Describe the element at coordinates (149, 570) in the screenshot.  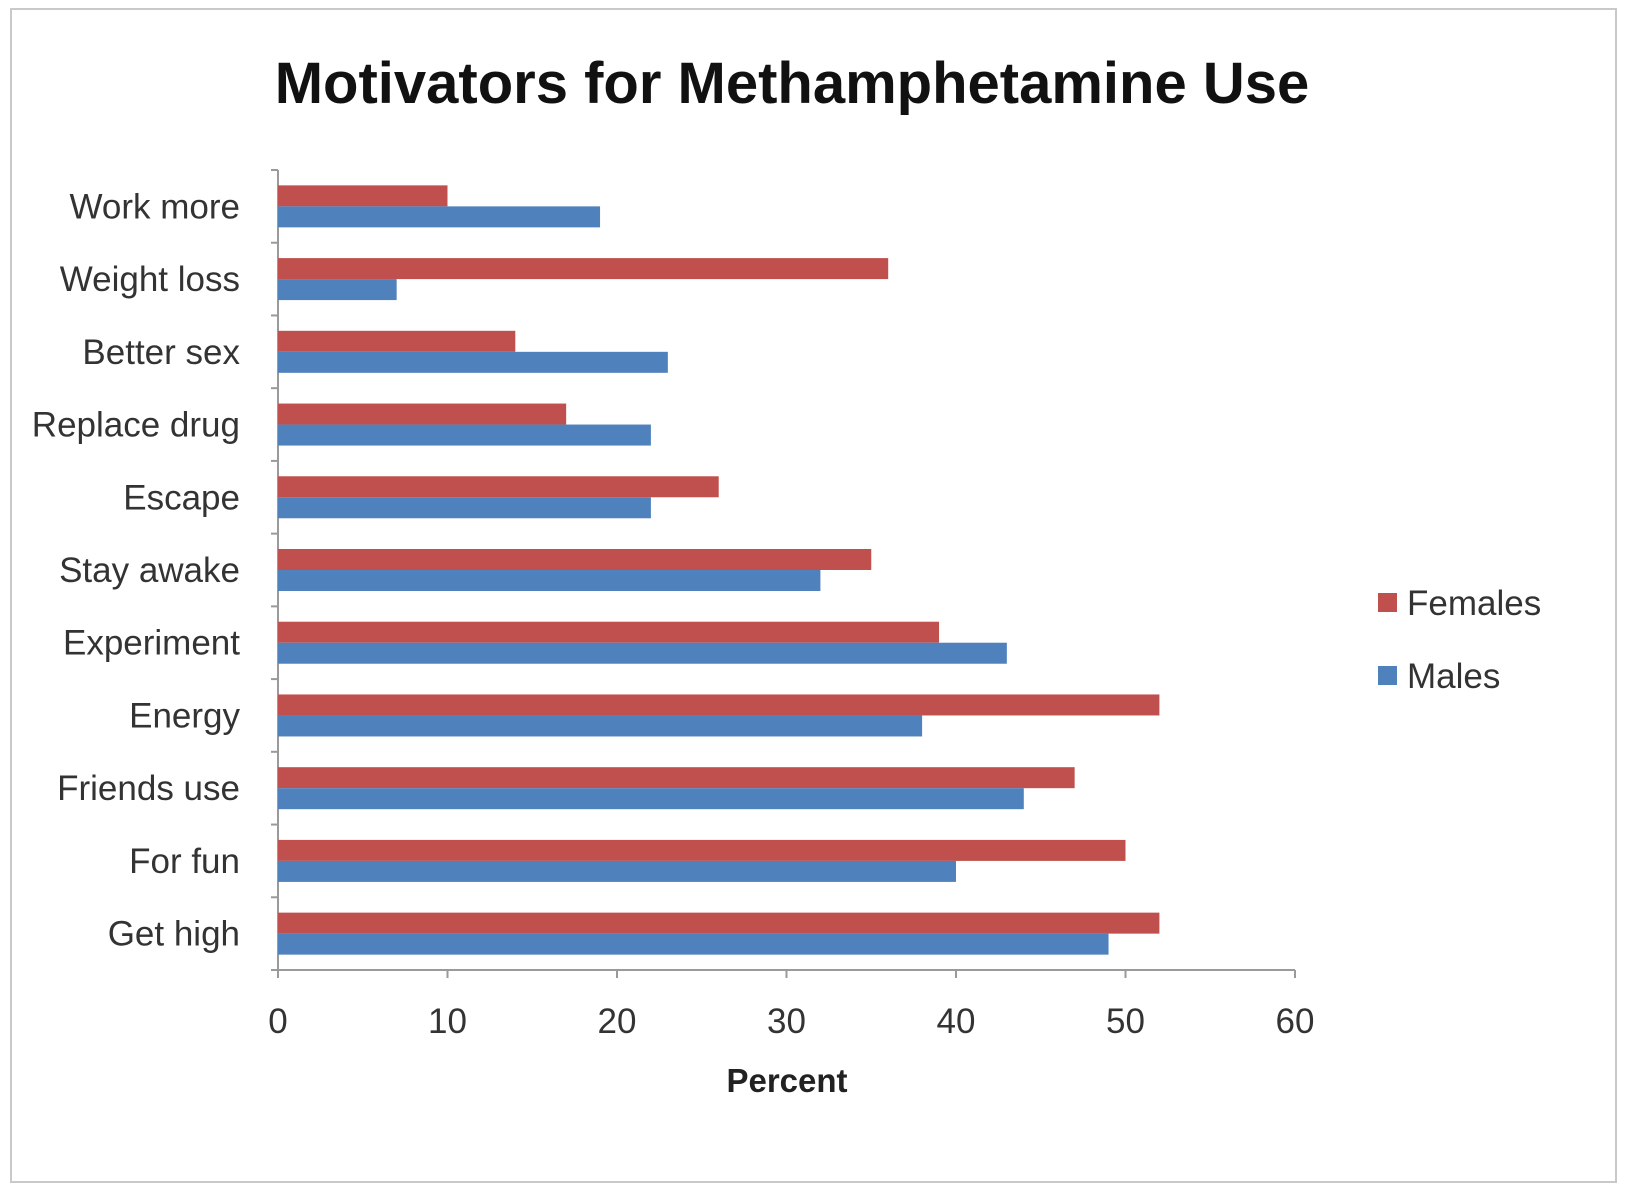
I see `category-label: Stay awake` at that location.